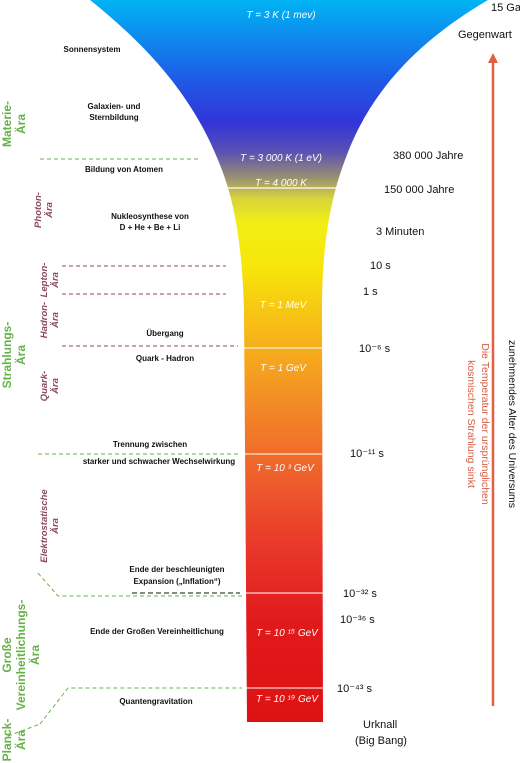 The image size is (520, 763). I want to click on temp-label: T = 10 ³ GeV, so click(285, 468).